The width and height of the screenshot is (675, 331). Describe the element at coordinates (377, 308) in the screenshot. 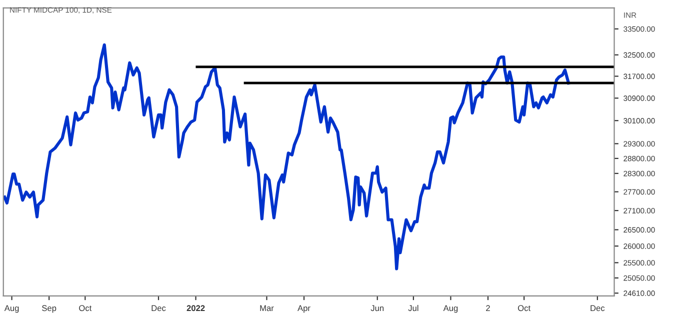

I see `x-tick-label: Jun` at that location.